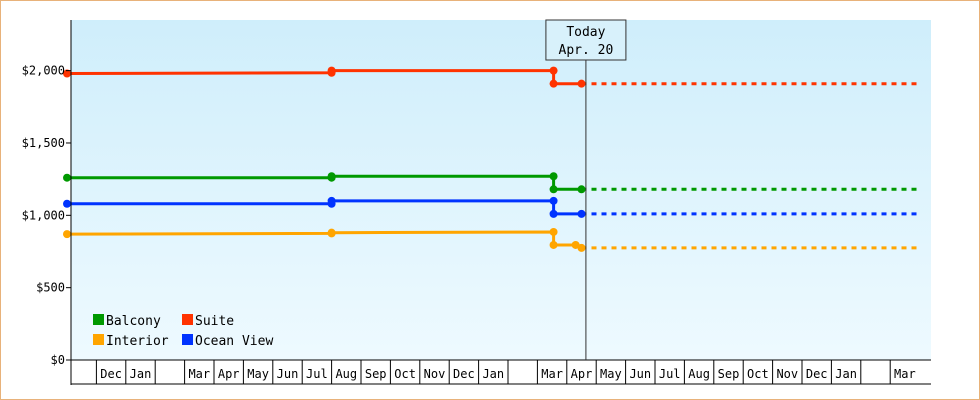  I want to click on legend-label: Interior, so click(137, 341).